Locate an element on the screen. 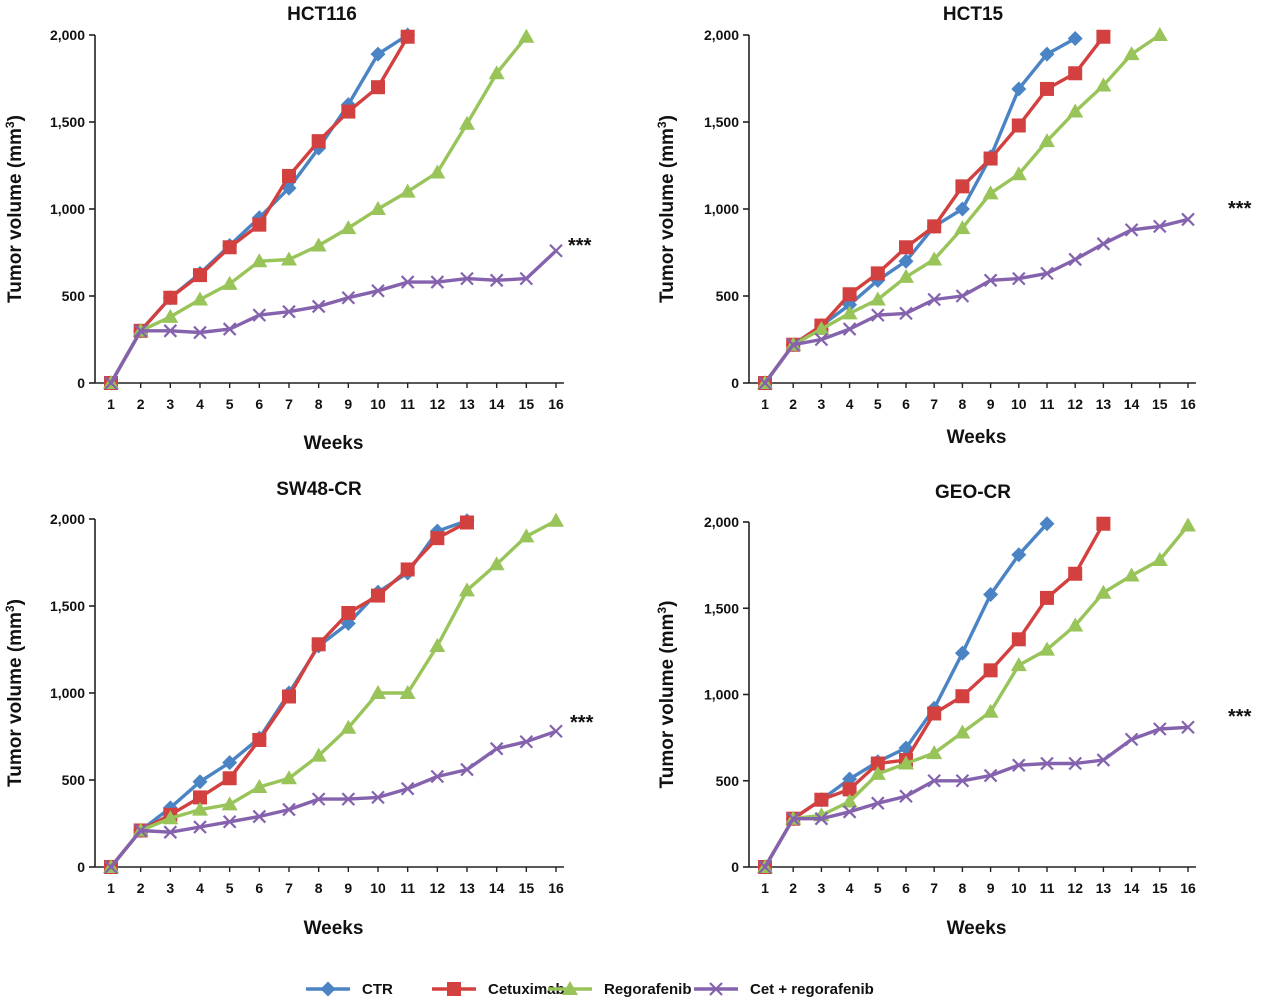 The image size is (1269, 1006). x-tick-label: 13 is located at coordinates (1104, 888).